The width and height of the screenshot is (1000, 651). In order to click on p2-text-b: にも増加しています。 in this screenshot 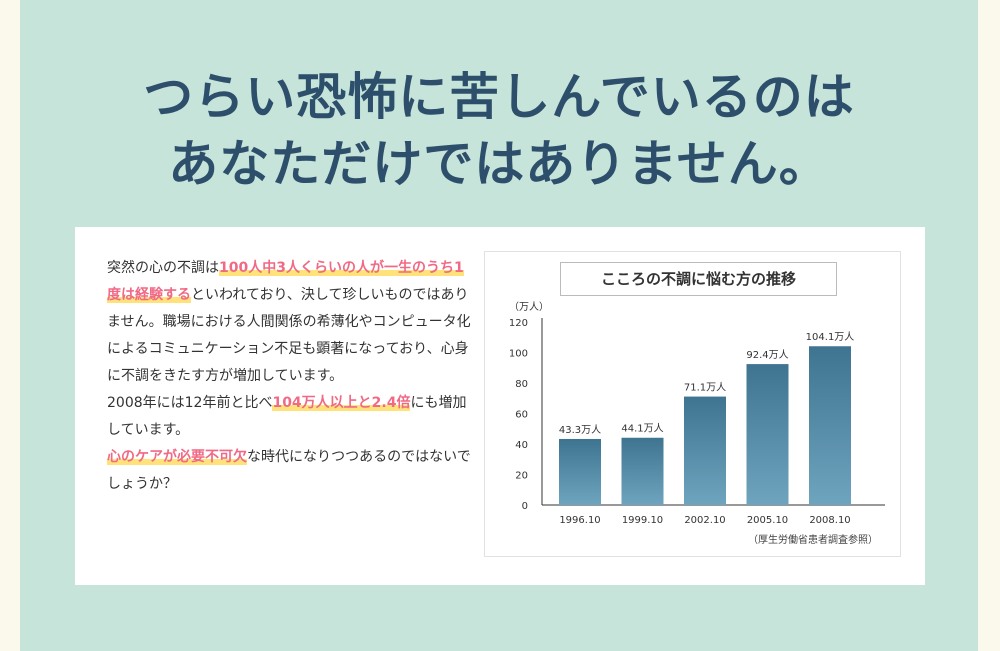, I will do `click(287, 416)`.